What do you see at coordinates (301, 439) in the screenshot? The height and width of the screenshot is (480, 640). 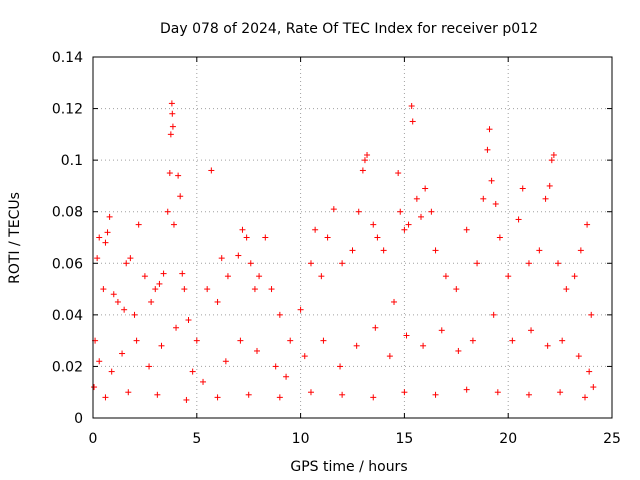 I see `x-tick-label: 10` at bounding box center [301, 439].